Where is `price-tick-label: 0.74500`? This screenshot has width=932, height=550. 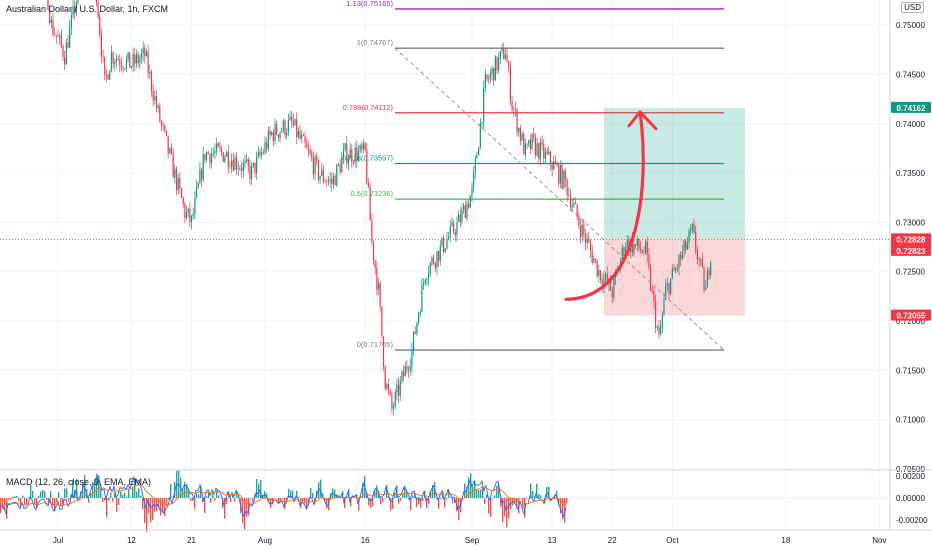 price-tick-label: 0.74500 is located at coordinates (910, 75).